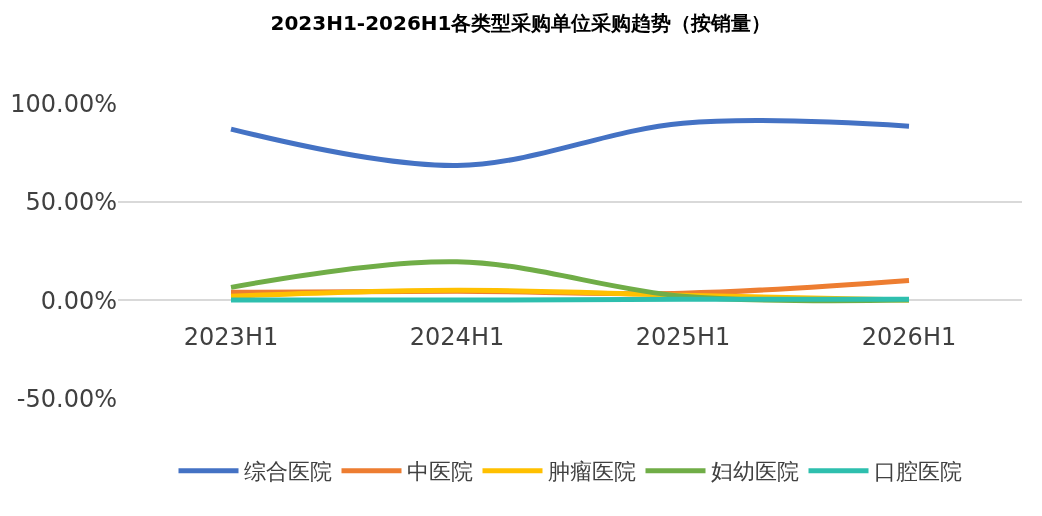 Image resolution: width=1042 pixels, height=516 pixels. What do you see at coordinates (78, 300) in the screenshot?
I see `y-tick-label: 0.00%` at bounding box center [78, 300].